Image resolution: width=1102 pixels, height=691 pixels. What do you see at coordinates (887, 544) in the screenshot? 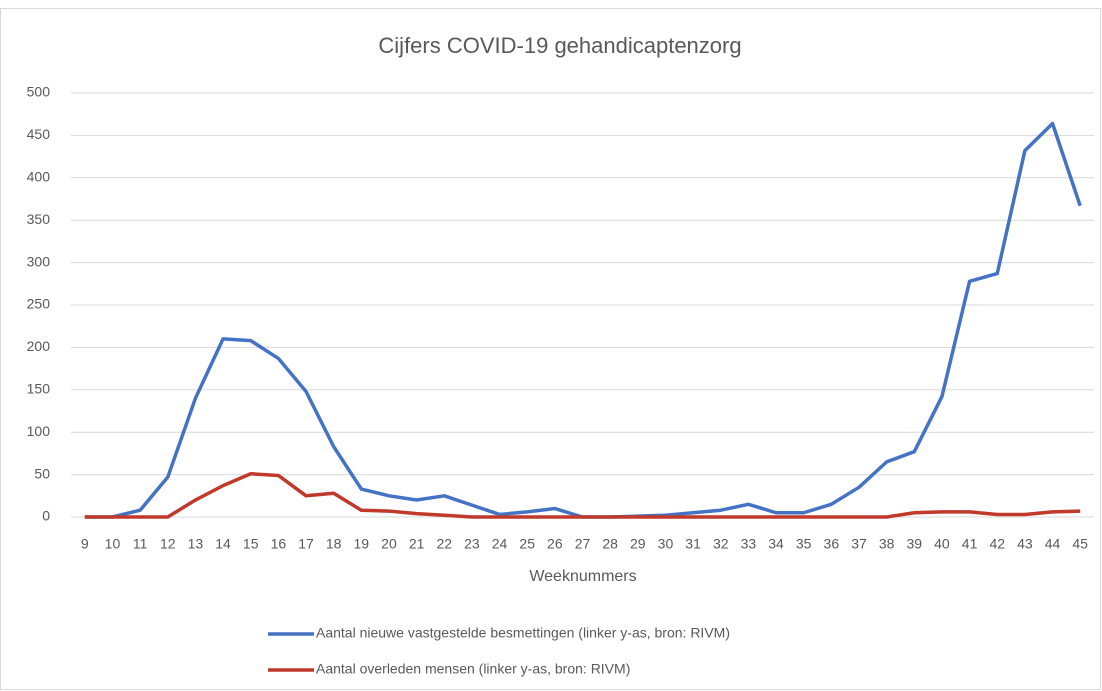
I see `x-tick-label: 38` at bounding box center [887, 544].